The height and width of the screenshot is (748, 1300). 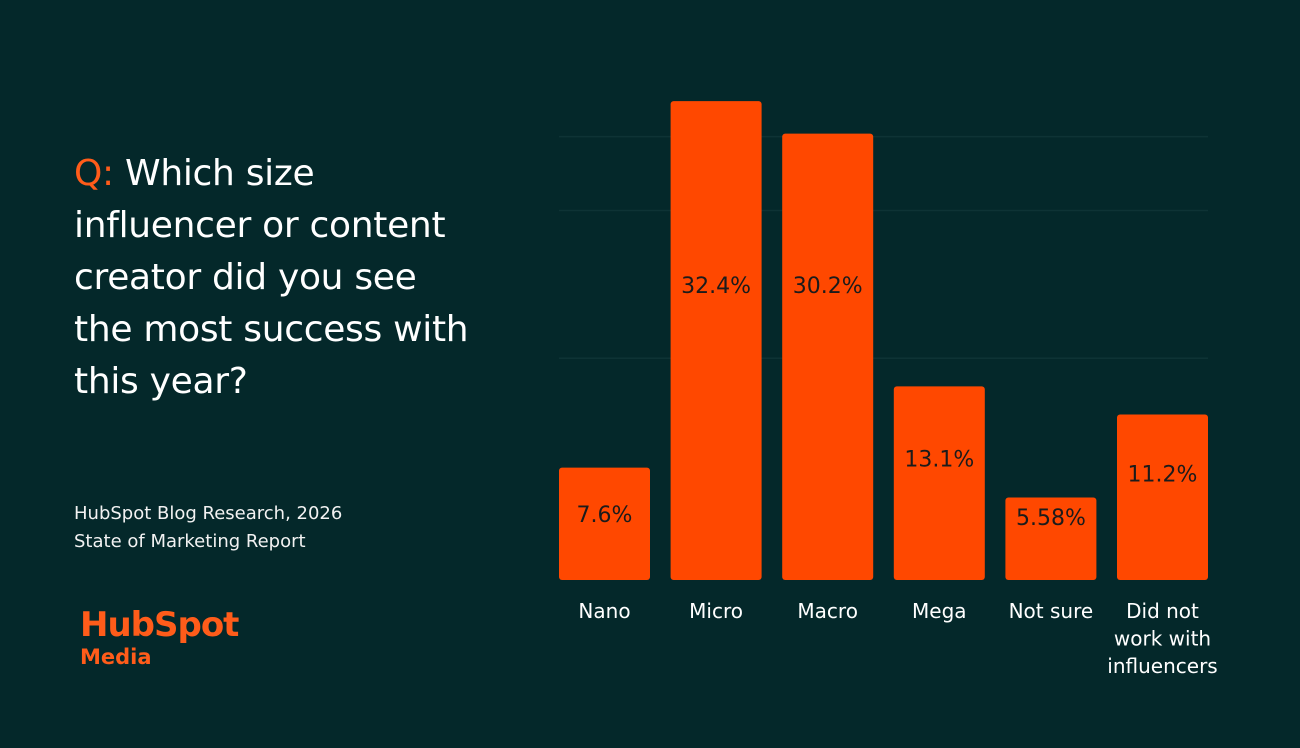 What do you see at coordinates (827, 611) in the screenshot?
I see `category-label: Macro` at bounding box center [827, 611].